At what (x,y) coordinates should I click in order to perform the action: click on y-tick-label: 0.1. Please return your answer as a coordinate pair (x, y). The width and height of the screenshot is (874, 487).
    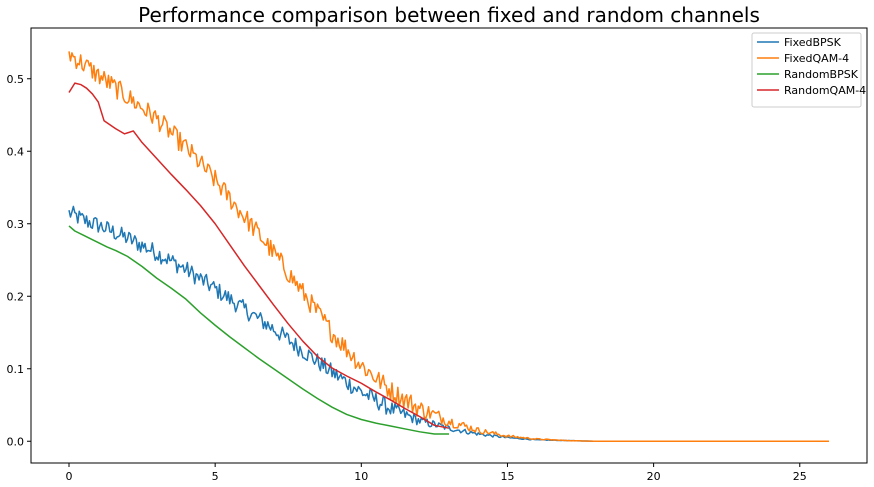
    Looking at the image, I should click on (16, 369).